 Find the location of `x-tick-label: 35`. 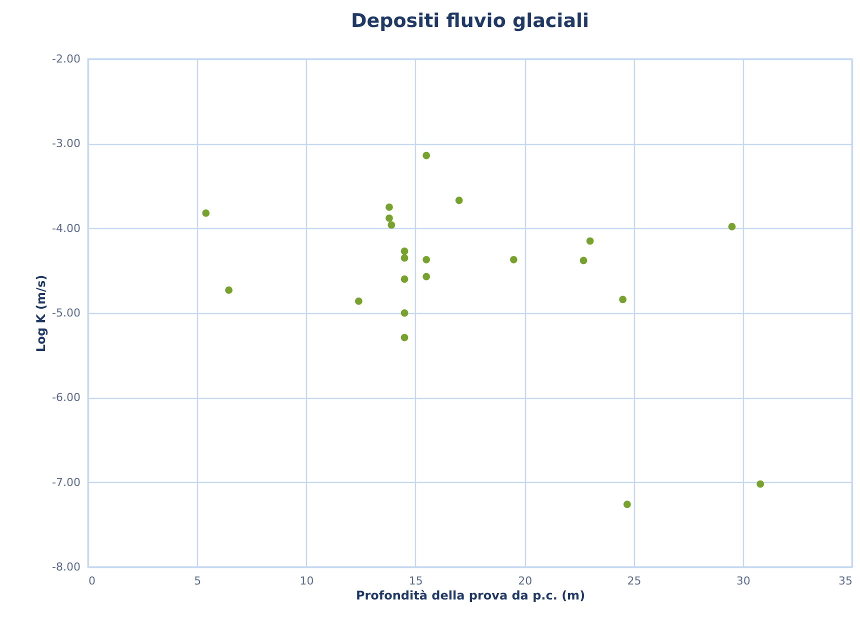

x-tick-label: 35 is located at coordinates (845, 581).